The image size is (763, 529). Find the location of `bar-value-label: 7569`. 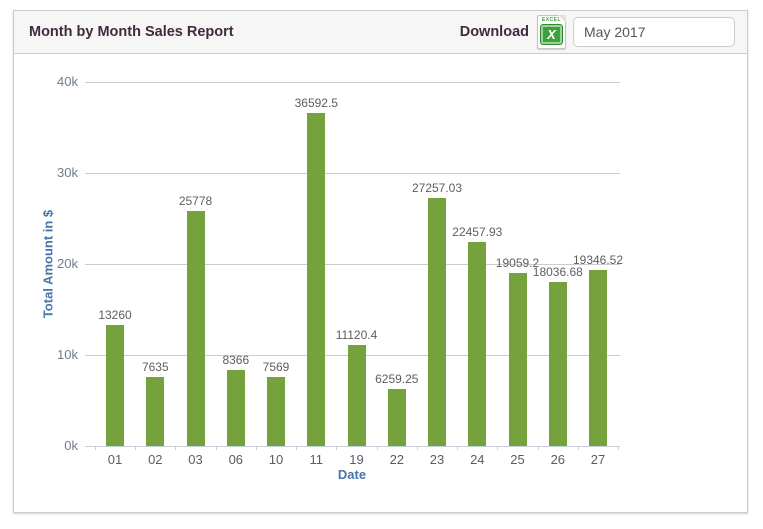

bar-value-label: 7569 is located at coordinates (276, 367).